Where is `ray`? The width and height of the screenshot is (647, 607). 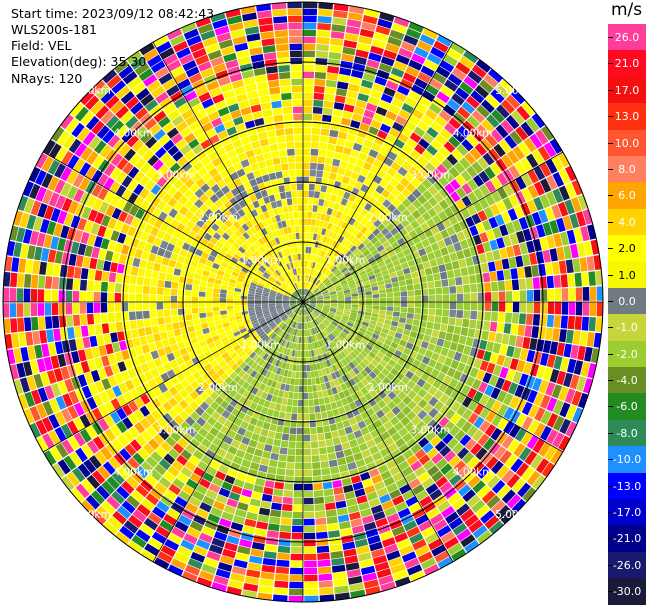
ray is located at coordinates (428, 213).